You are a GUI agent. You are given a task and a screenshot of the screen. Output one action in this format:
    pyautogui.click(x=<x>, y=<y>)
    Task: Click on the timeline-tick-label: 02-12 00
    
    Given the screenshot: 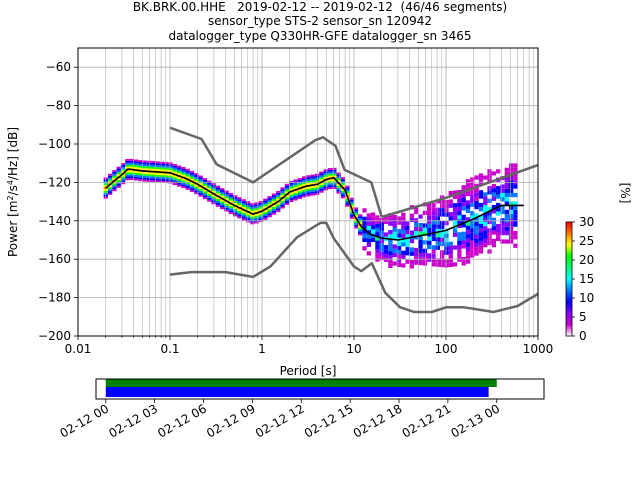 What is the action you would take?
    pyautogui.click(x=85, y=420)
    